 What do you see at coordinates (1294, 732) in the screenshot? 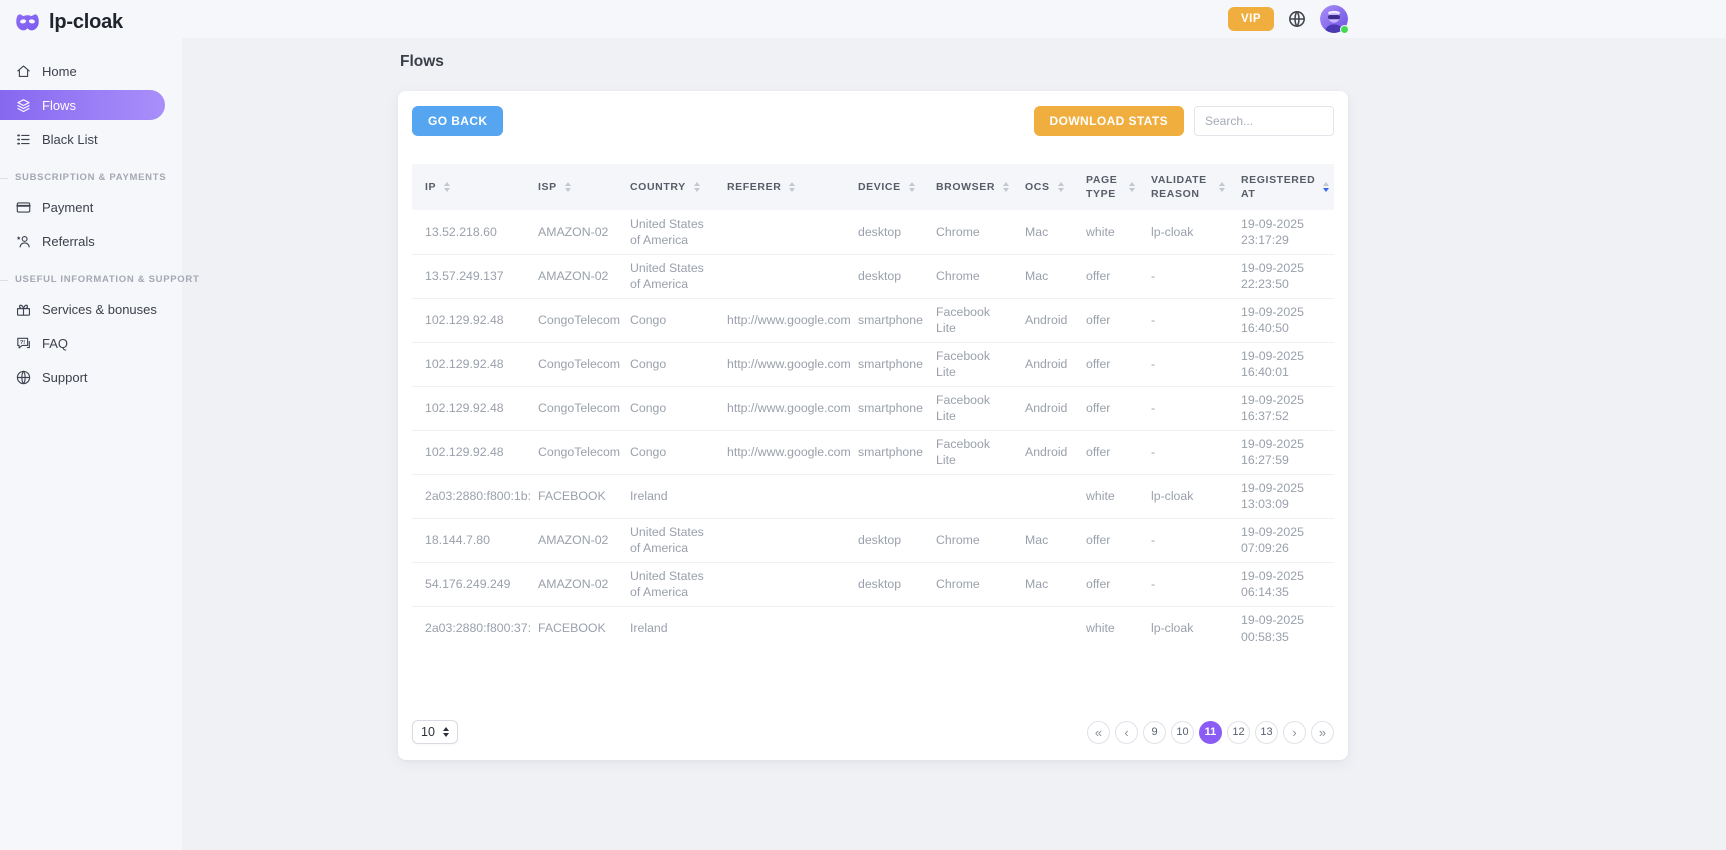
I see `pagination-next: ›` at bounding box center [1294, 732].